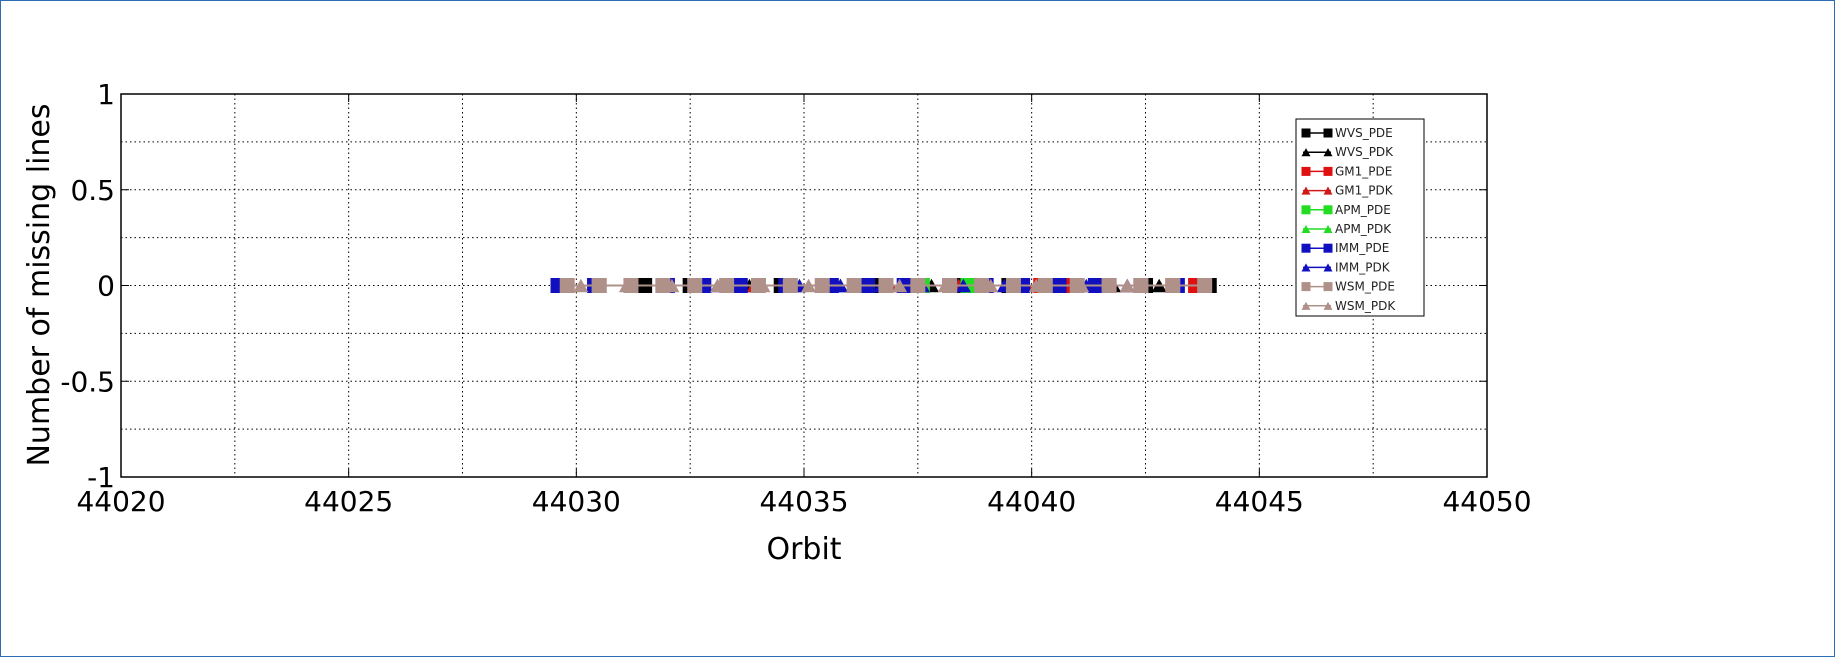  Describe the element at coordinates (1031, 501) in the screenshot. I see `x-tick-label: 44040` at that location.